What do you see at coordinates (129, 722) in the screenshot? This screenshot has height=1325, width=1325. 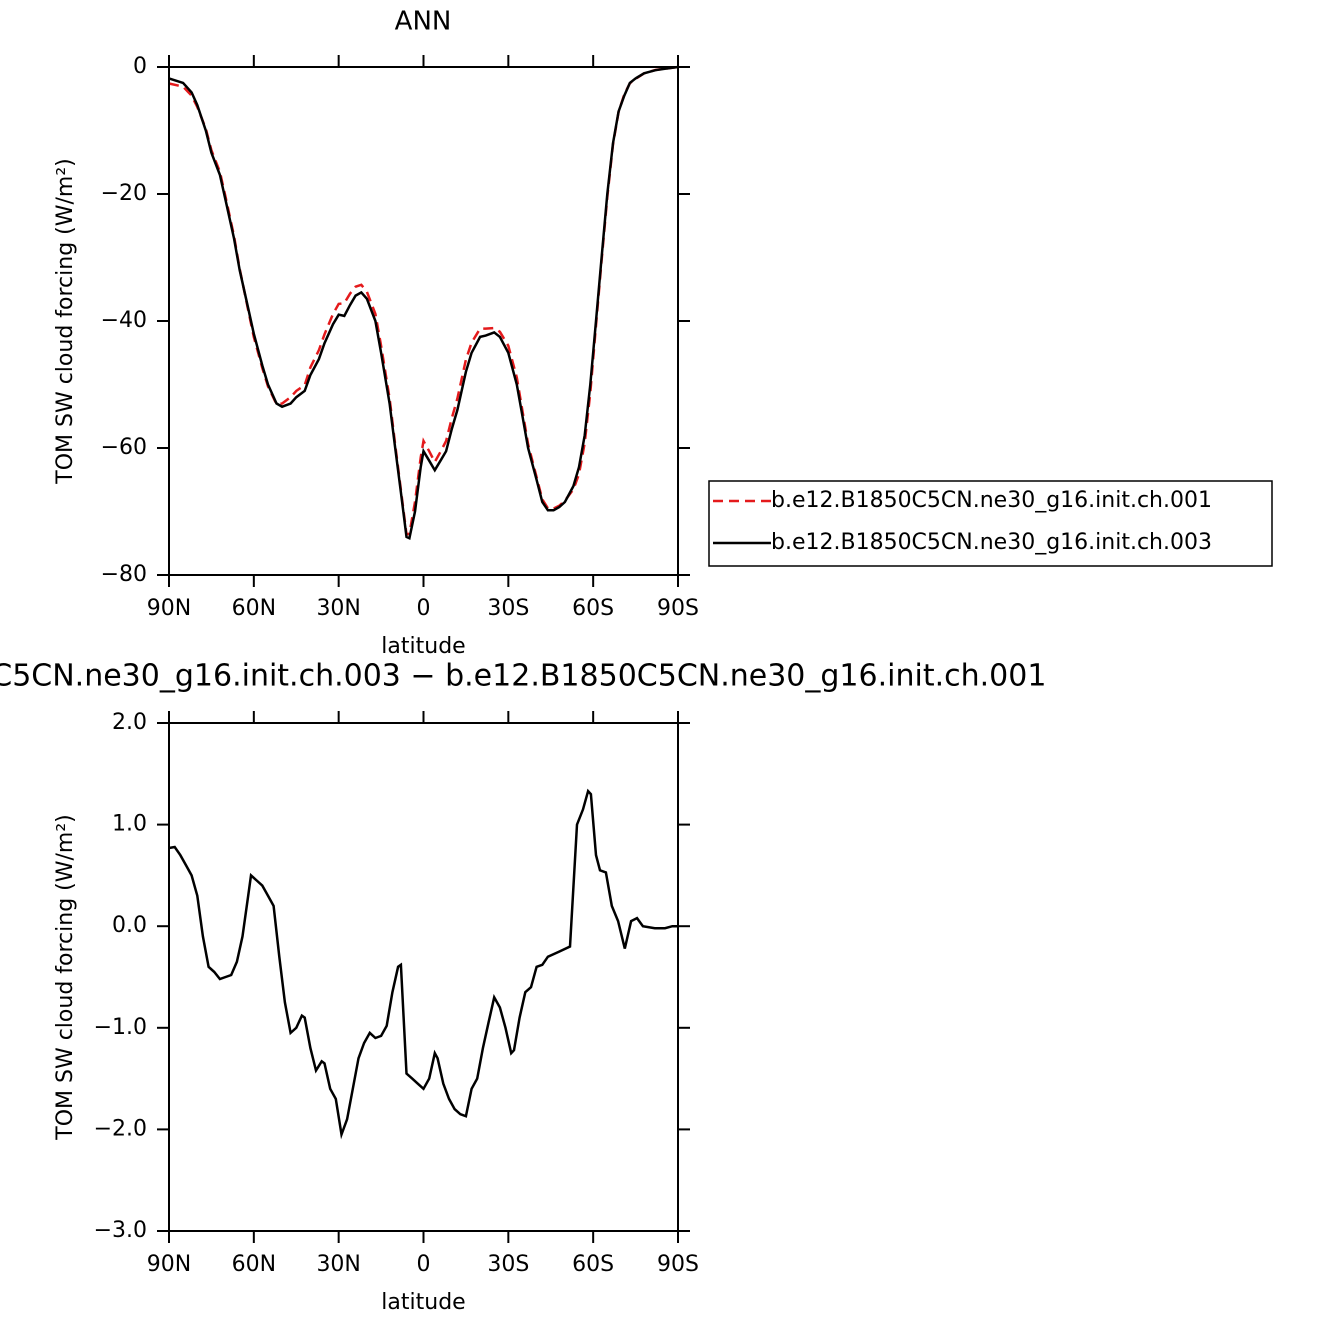 I see `y-tick-label: 2.0` at bounding box center [129, 722].